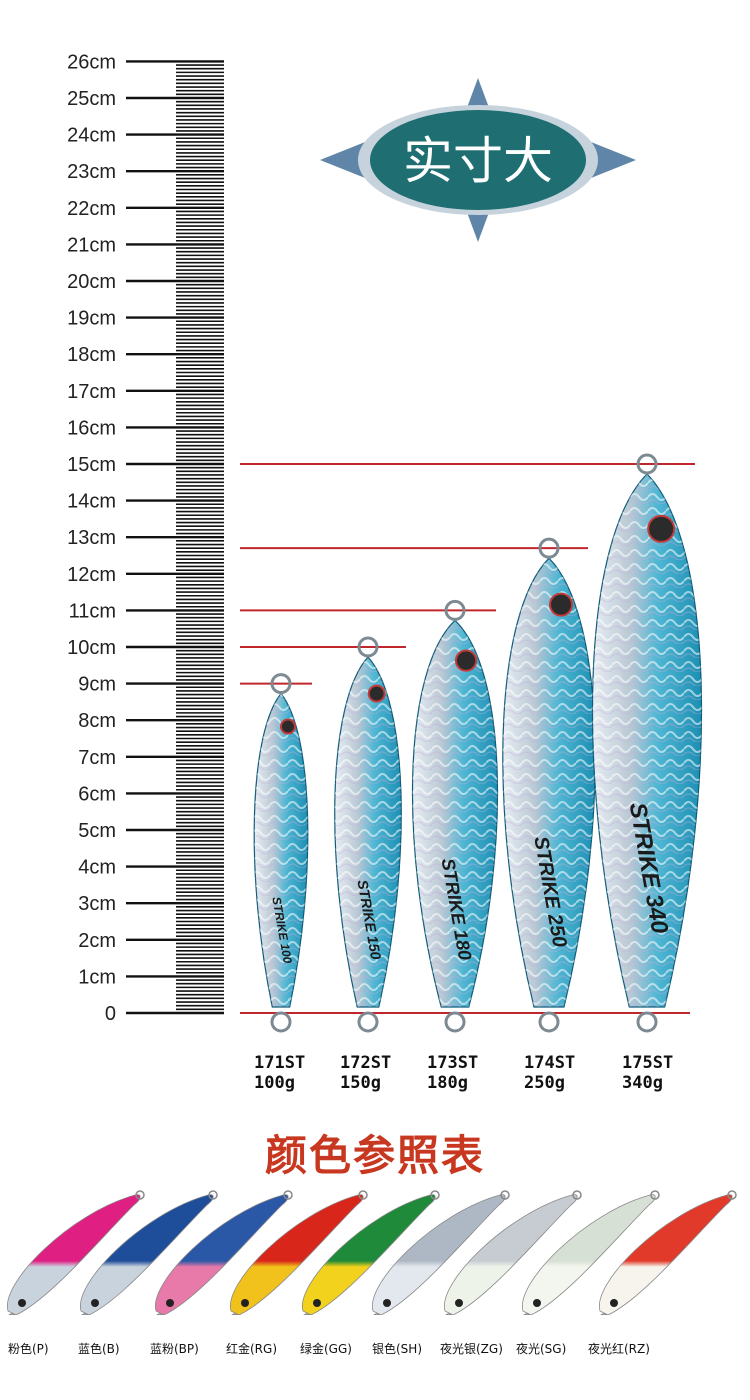 The width and height of the screenshot is (750, 1400). What do you see at coordinates (97, 831) in the screenshot?
I see `ruler-label: 5cm` at bounding box center [97, 831].